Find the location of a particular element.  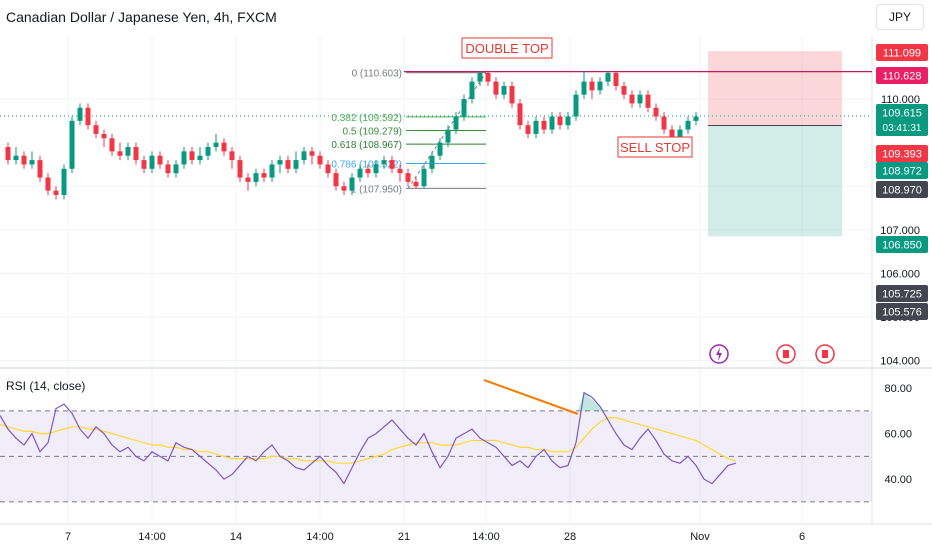

flash-icon is located at coordinates (719, 354).